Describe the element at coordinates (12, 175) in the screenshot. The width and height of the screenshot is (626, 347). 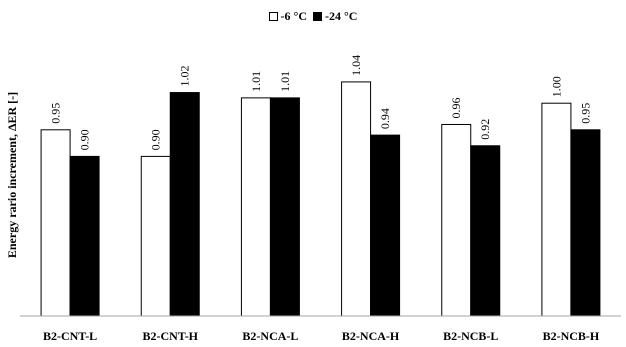
I see `y-axis-label: Energy rario increment, ΔER [-]` at that location.